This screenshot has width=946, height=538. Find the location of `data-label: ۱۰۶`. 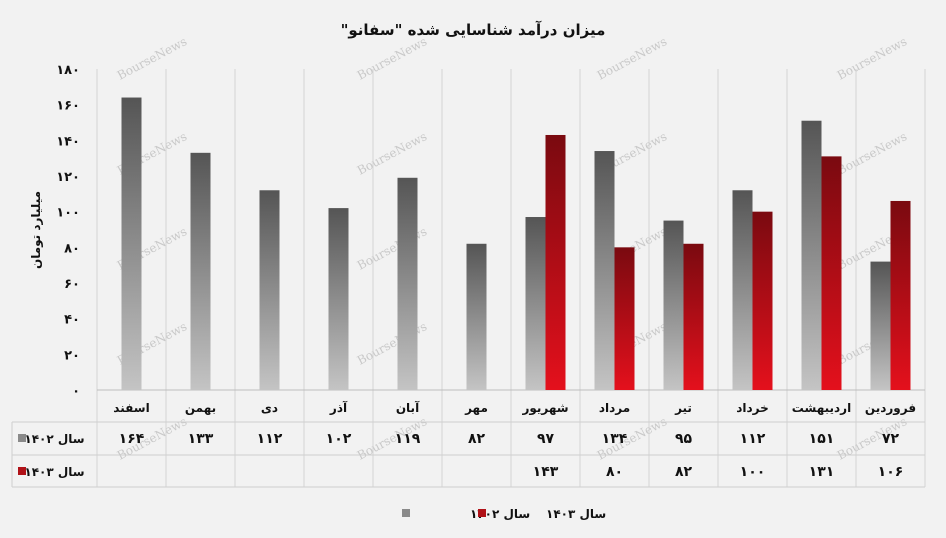

data-label: ۱۰۶ is located at coordinates (891, 472).